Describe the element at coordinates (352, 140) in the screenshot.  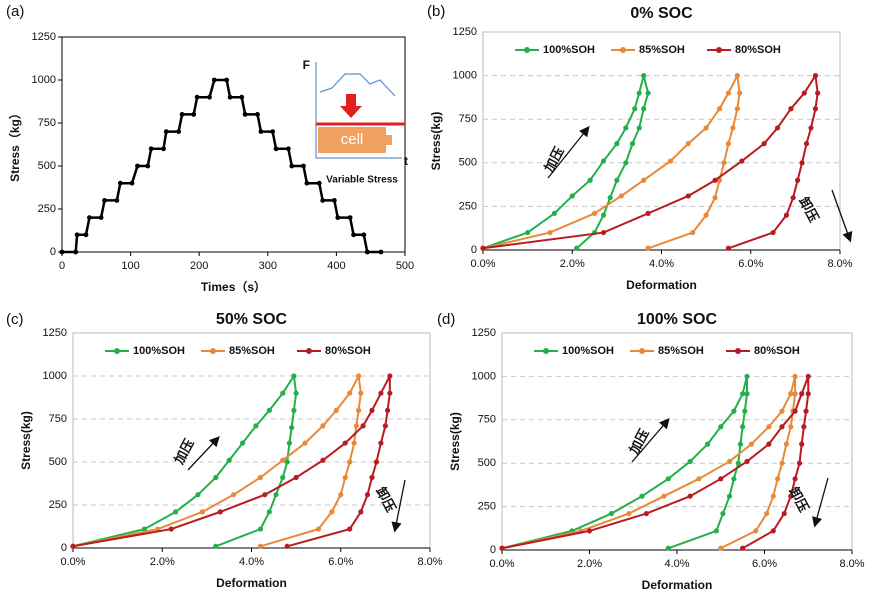
I see `inset-cell` at that location.